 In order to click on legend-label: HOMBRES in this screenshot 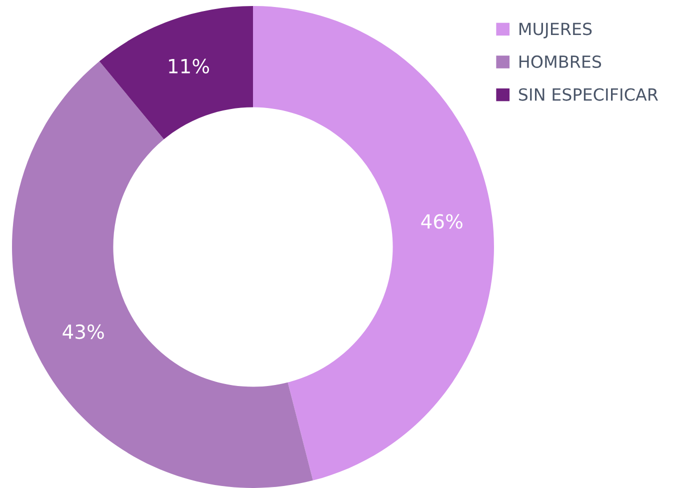, I will do `click(560, 61)`.